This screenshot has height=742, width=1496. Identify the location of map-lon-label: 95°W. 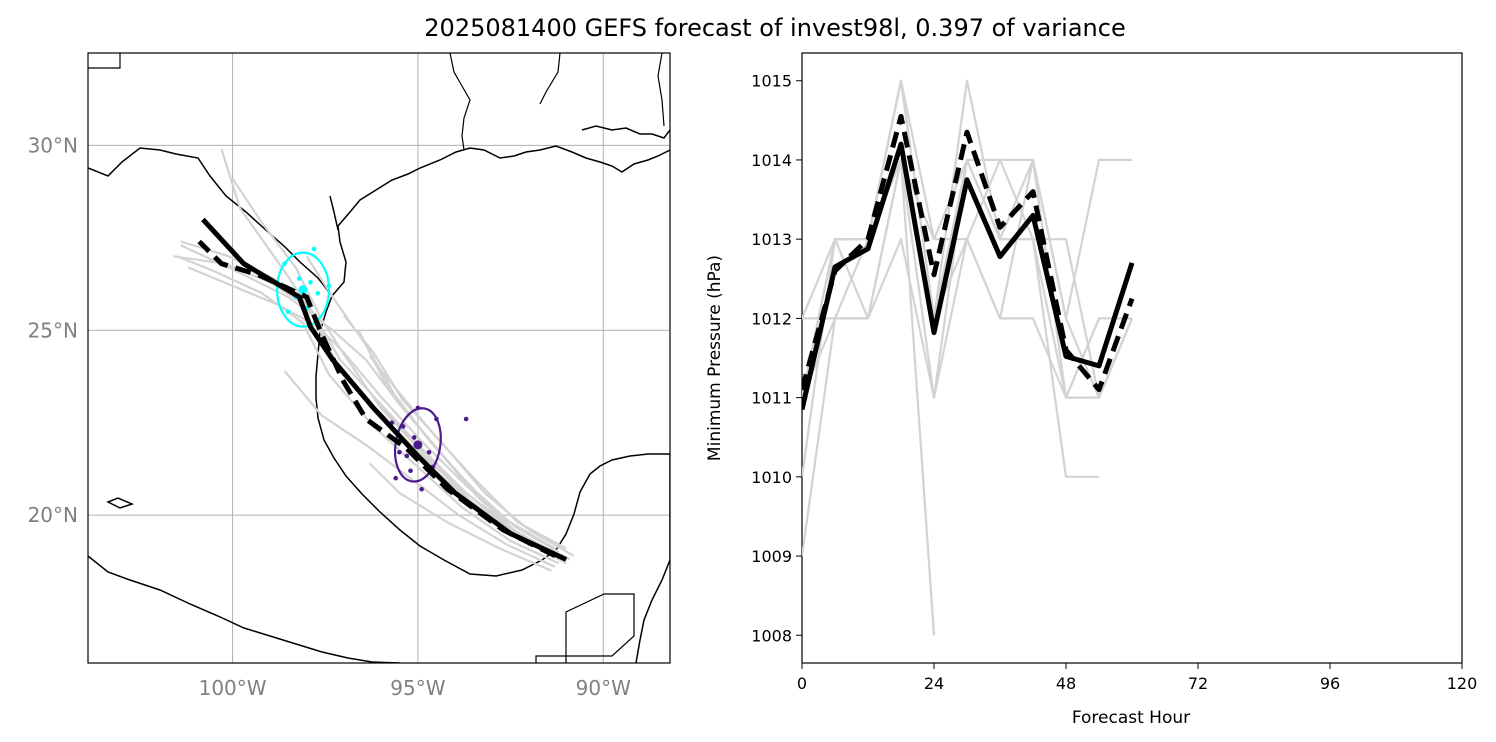
(417, 688).